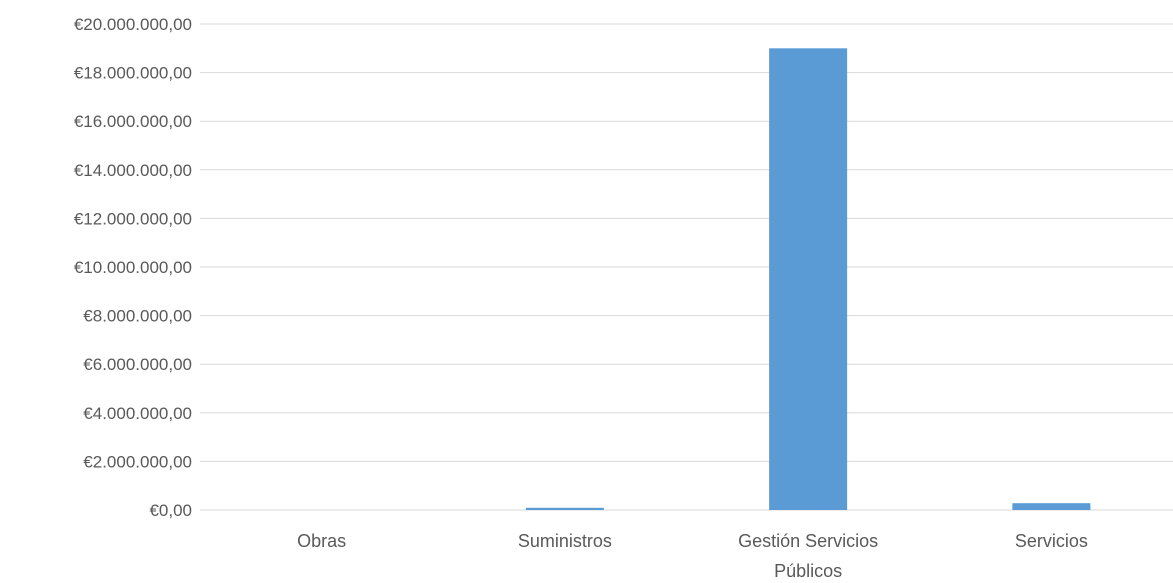  I want to click on x-category-label: Públicos, so click(808, 571).